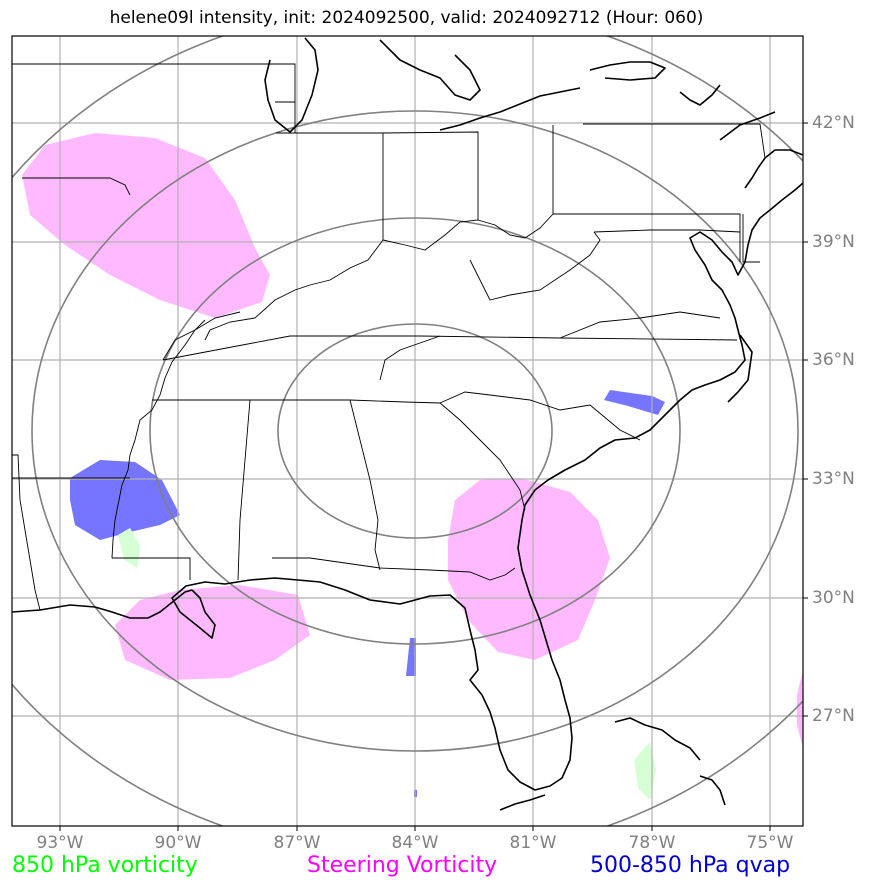 The width and height of the screenshot is (873, 891). What do you see at coordinates (540, 416) in the screenshot?
I see `north-carolina-south-carolina` at bounding box center [540, 416].